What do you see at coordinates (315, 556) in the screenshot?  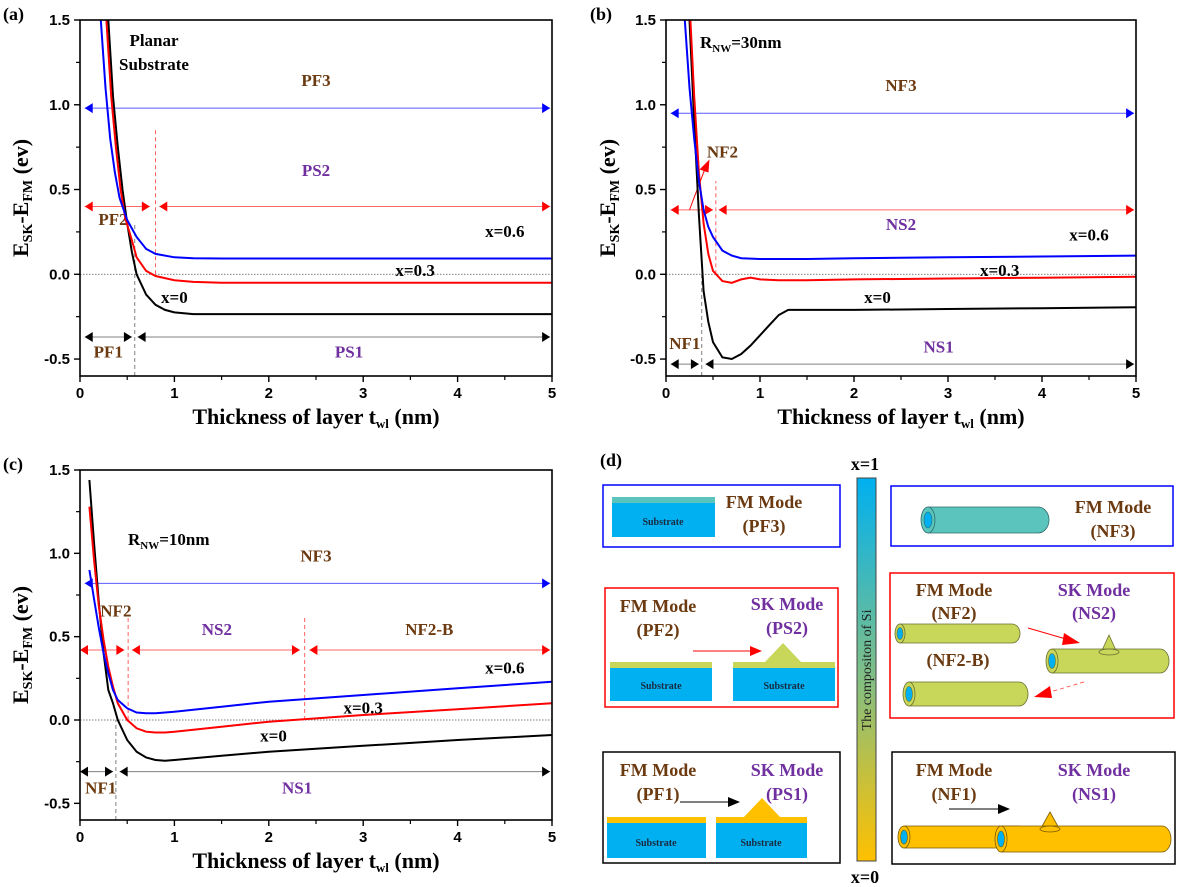 I see `region-label-nf3: NF3` at bounding box center [315, 556].